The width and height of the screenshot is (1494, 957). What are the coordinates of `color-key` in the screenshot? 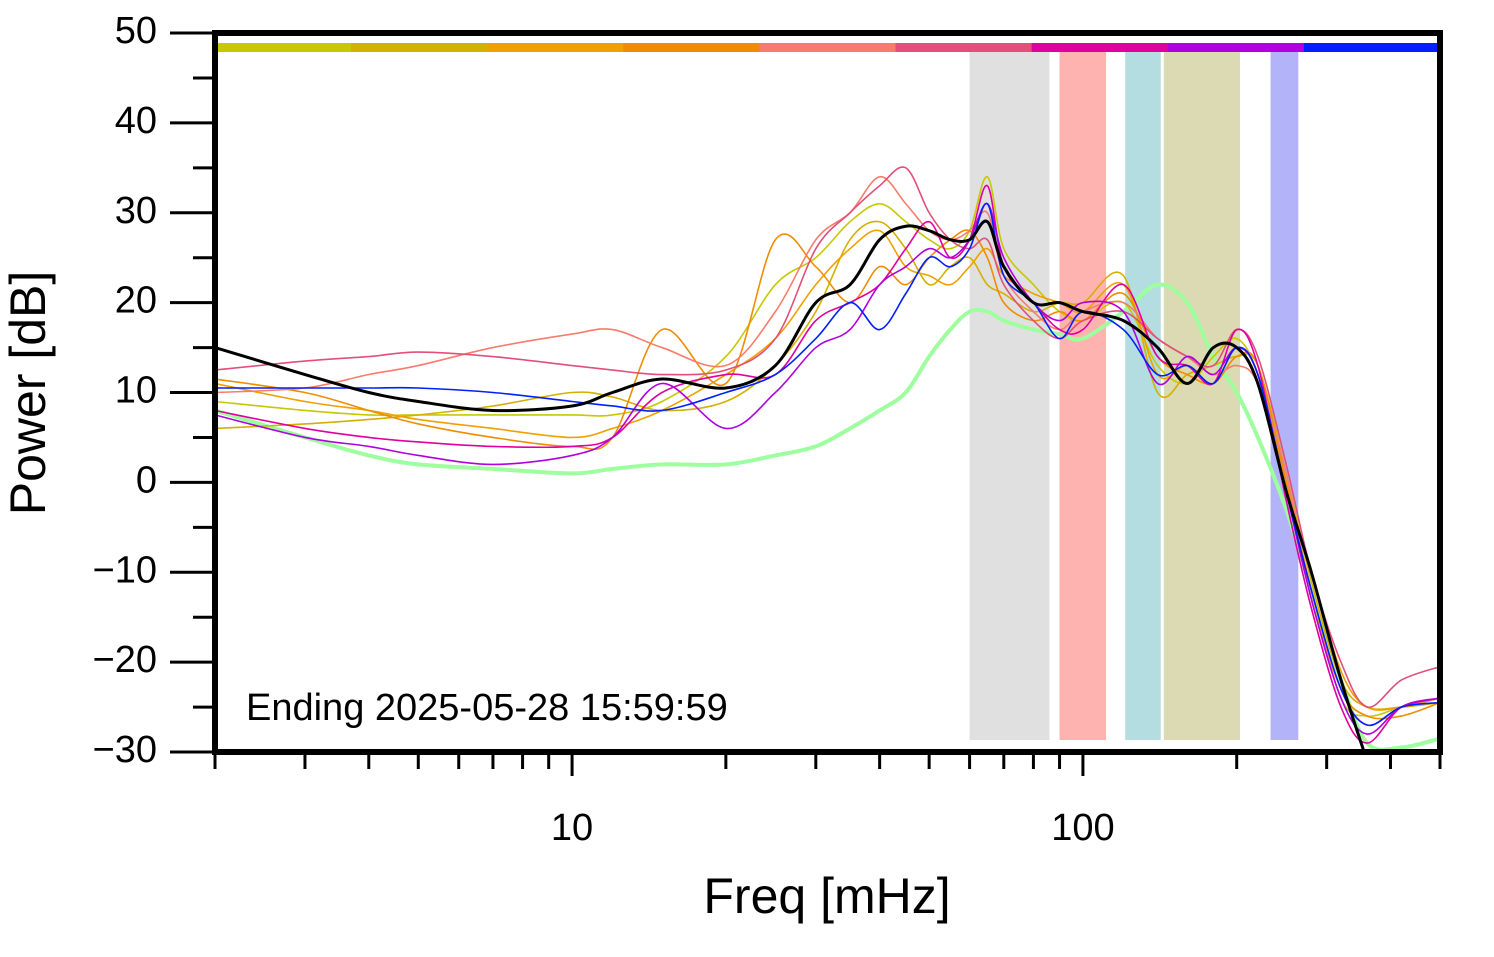 It's located at (828, 47).